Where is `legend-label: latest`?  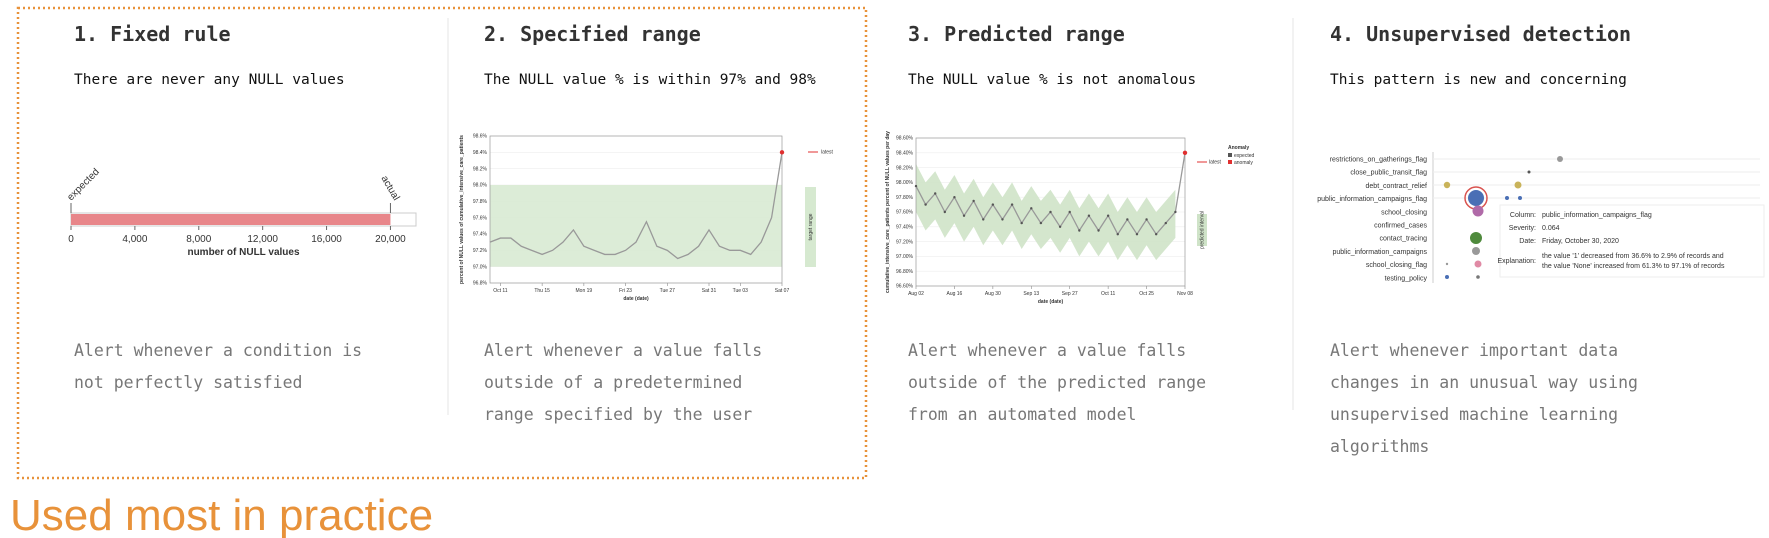
legend-label: latest is located at coordinates (1215, 163).